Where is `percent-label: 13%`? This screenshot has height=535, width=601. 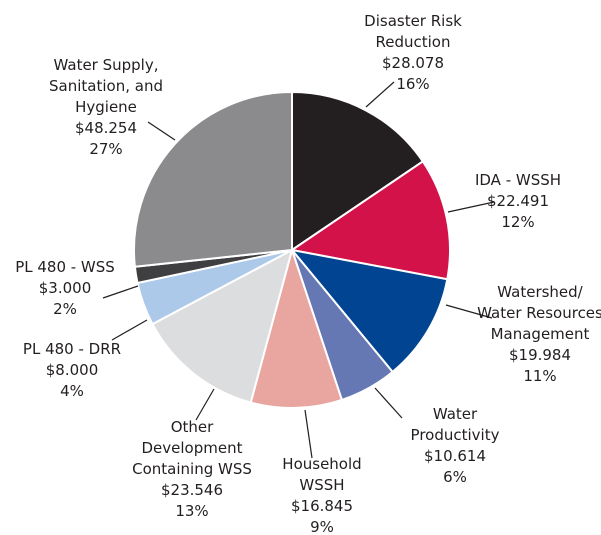
percent-label: 13% is located at coordinates (191, 511).